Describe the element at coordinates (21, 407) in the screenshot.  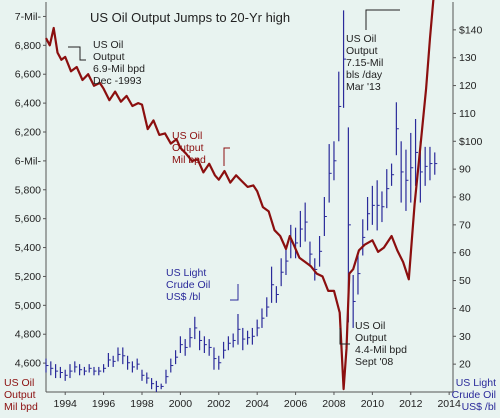
I see `left-axis-label-line3: Mil bpd` at that location.